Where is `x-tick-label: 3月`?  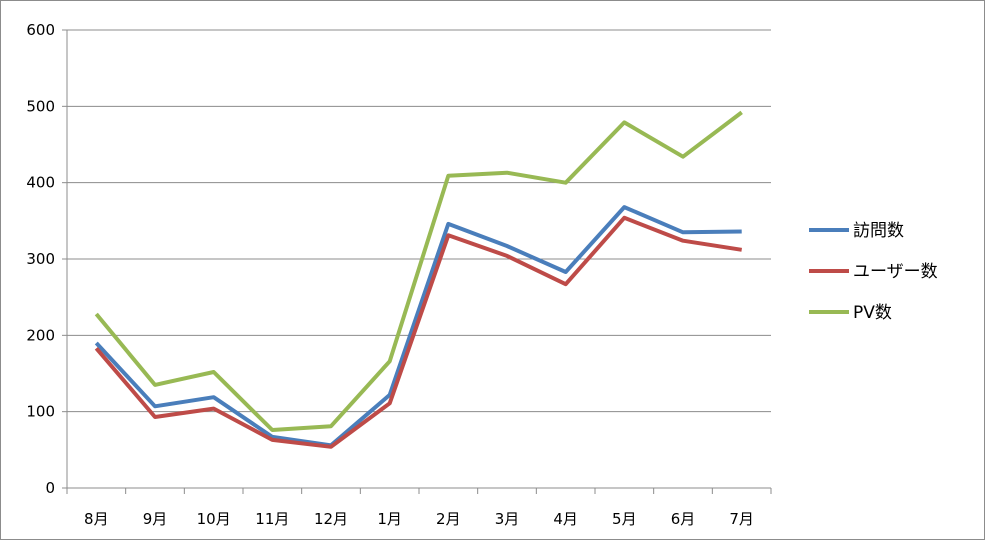 x-tick-label: 3月 is located at coordinates (507, 519).